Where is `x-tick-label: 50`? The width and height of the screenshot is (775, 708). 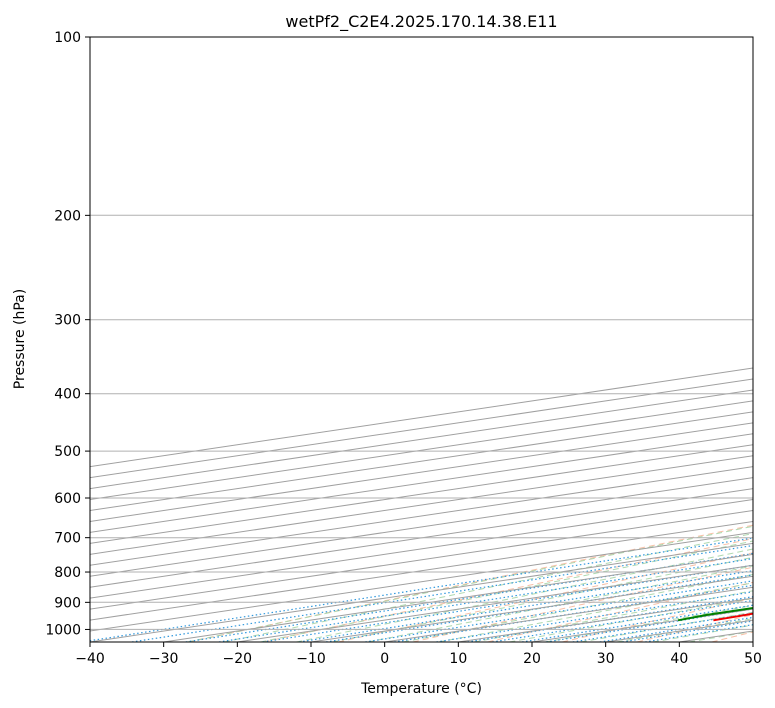 x-tick-label: 50 is located at coordinates (753, 659).